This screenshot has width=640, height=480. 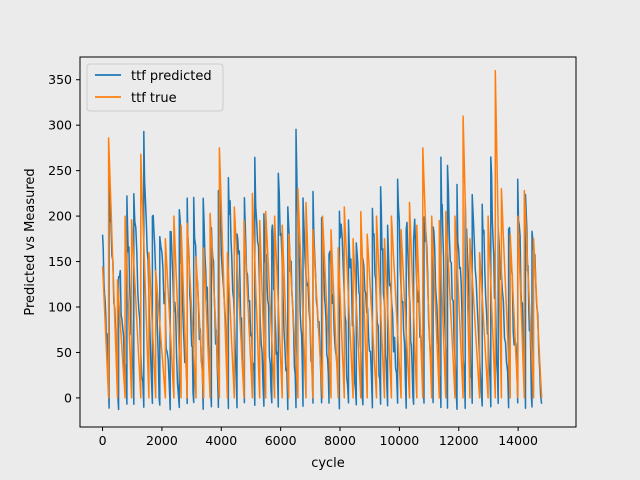 What do you see at coordinates (518, 440) in the screenshot?
I see `x-tick-label: 14000` at bounding box center [518, 440].